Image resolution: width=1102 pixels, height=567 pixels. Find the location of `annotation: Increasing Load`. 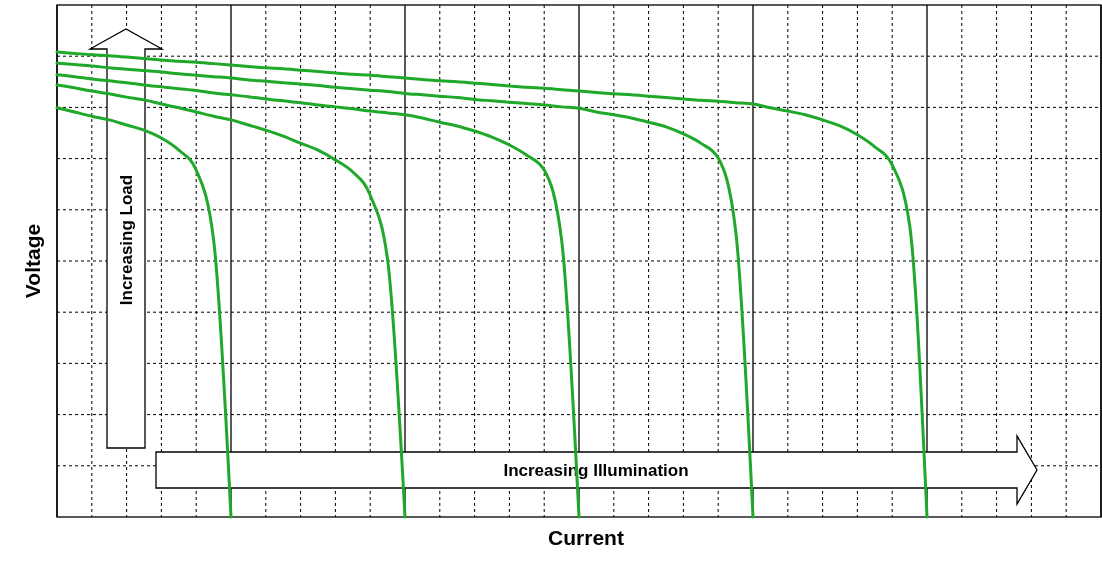

annotation: Increasing Load is located at coordinates (126, 240).